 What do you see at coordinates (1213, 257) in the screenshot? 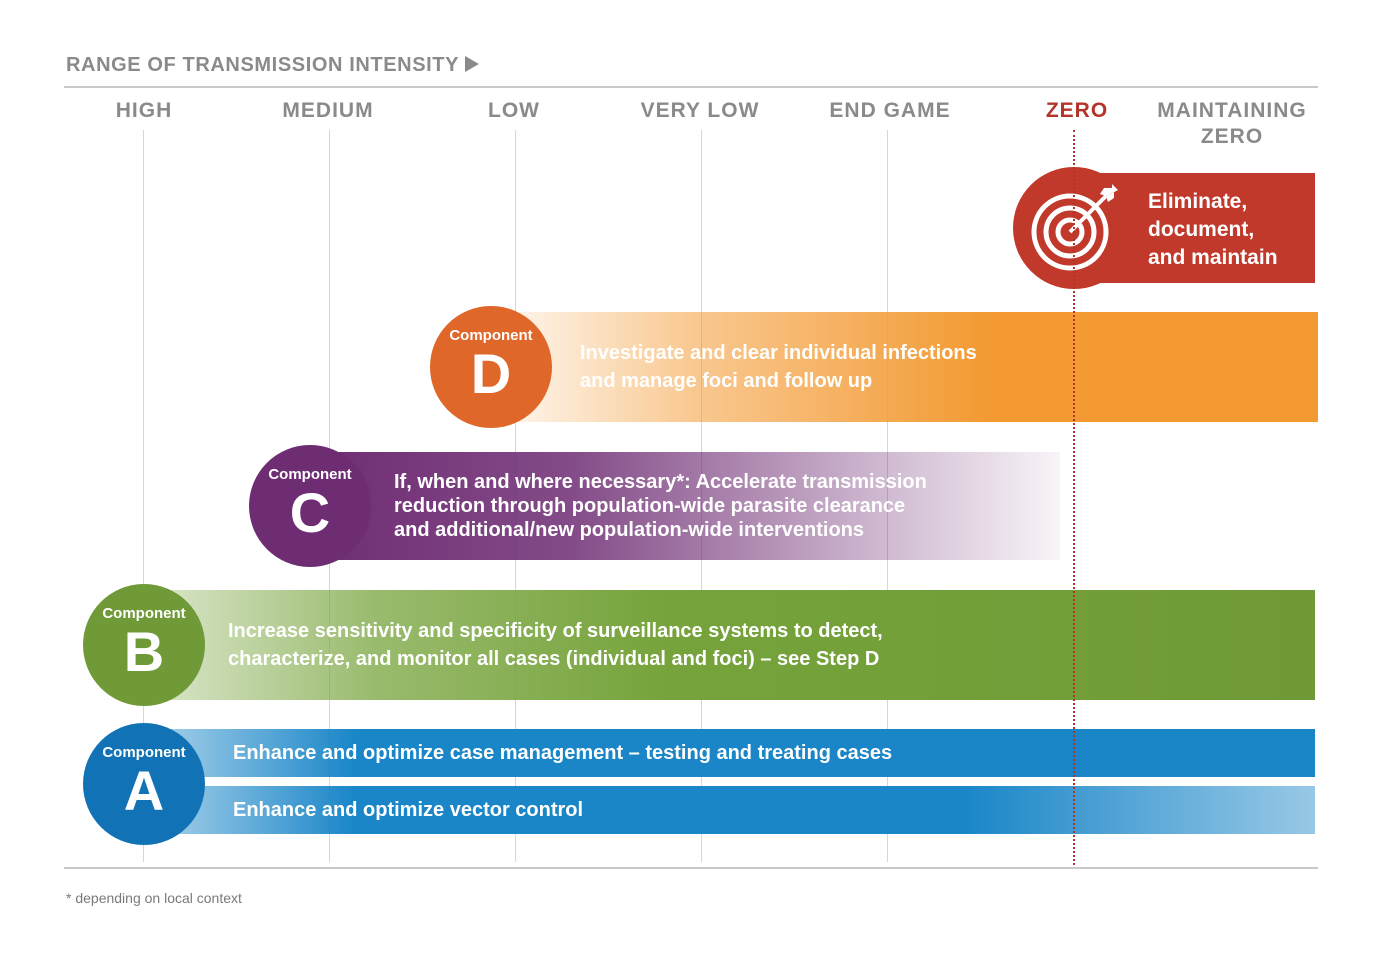
I see `goal-text-line: and maintain` at bounding box center [1213, 257].